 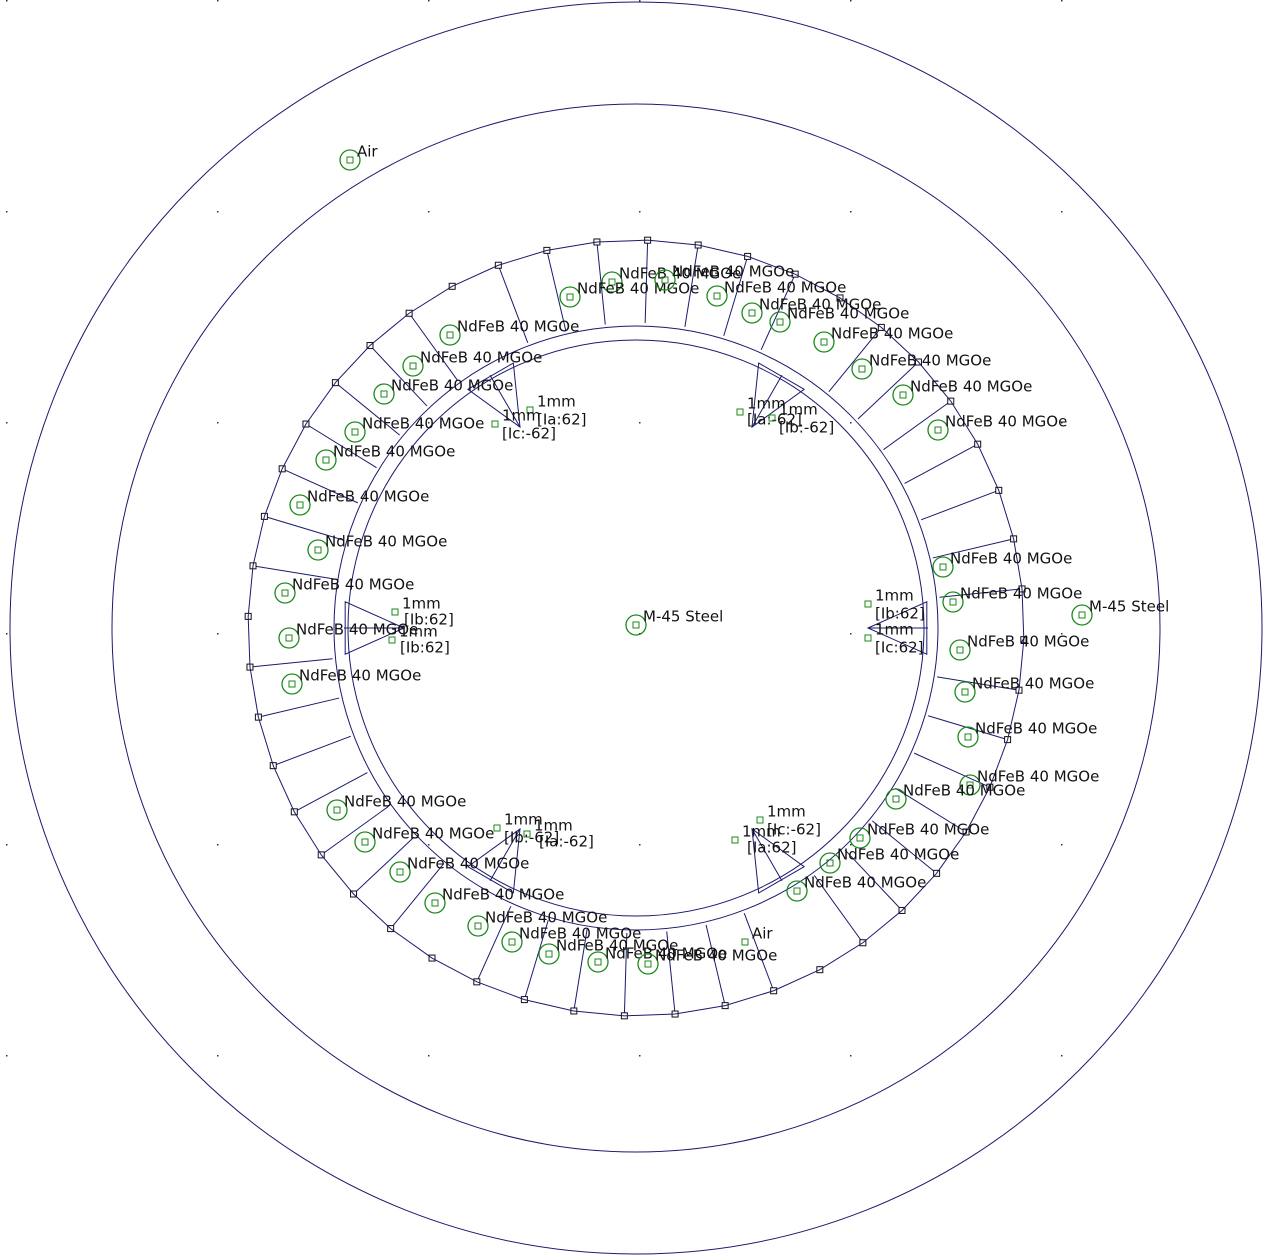 What do you see at coordinates (529, 434) in the screenshot?
I see `block-label: [Ic:-62]` at bounding box center [529, 434].